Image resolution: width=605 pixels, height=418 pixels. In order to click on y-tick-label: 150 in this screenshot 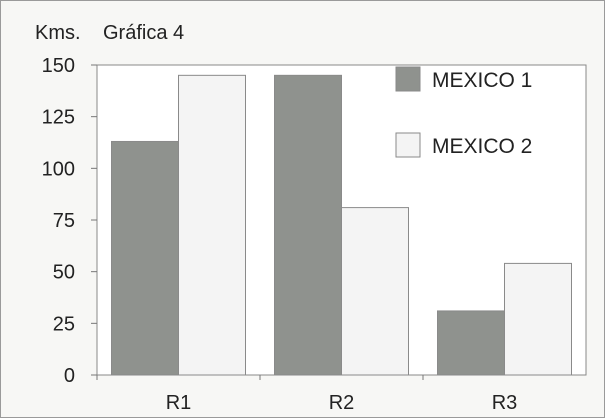, I will do `click(58, 66)`.